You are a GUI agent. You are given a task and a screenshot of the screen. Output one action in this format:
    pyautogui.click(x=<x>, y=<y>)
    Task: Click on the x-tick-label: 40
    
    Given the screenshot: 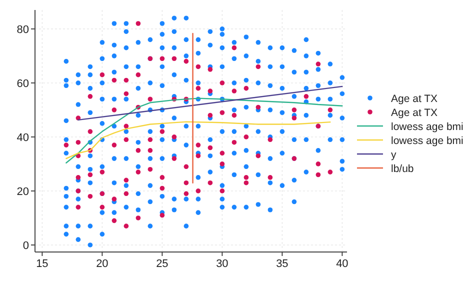 What is the action you would take?
    pyautogui.click(x=342, y=264)
    